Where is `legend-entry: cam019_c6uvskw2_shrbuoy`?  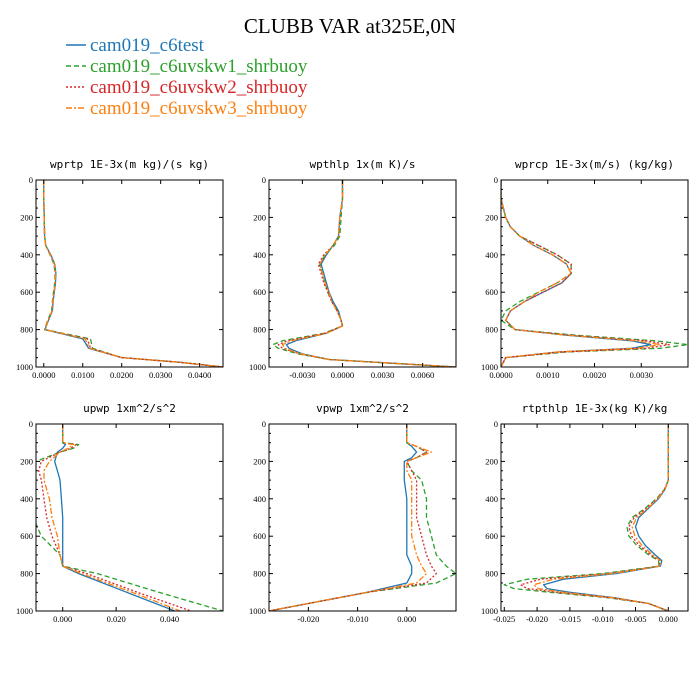 legend-entry: cam019_c6uvskw2_shrbuoy is located at coordinates (199, 87).